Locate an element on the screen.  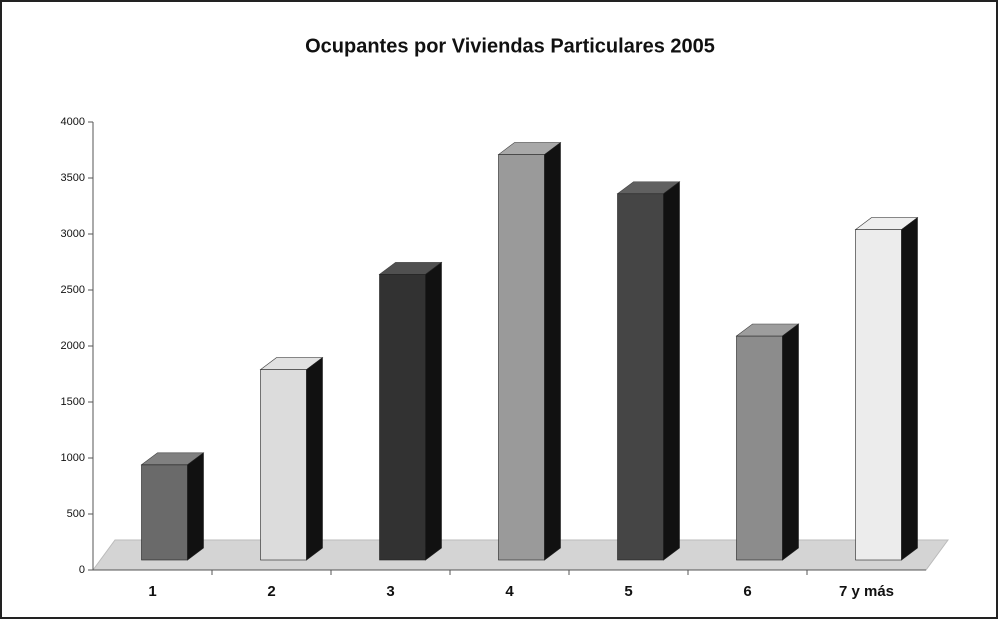
y-tick-label: 500 is located at coordinates (76, 514).